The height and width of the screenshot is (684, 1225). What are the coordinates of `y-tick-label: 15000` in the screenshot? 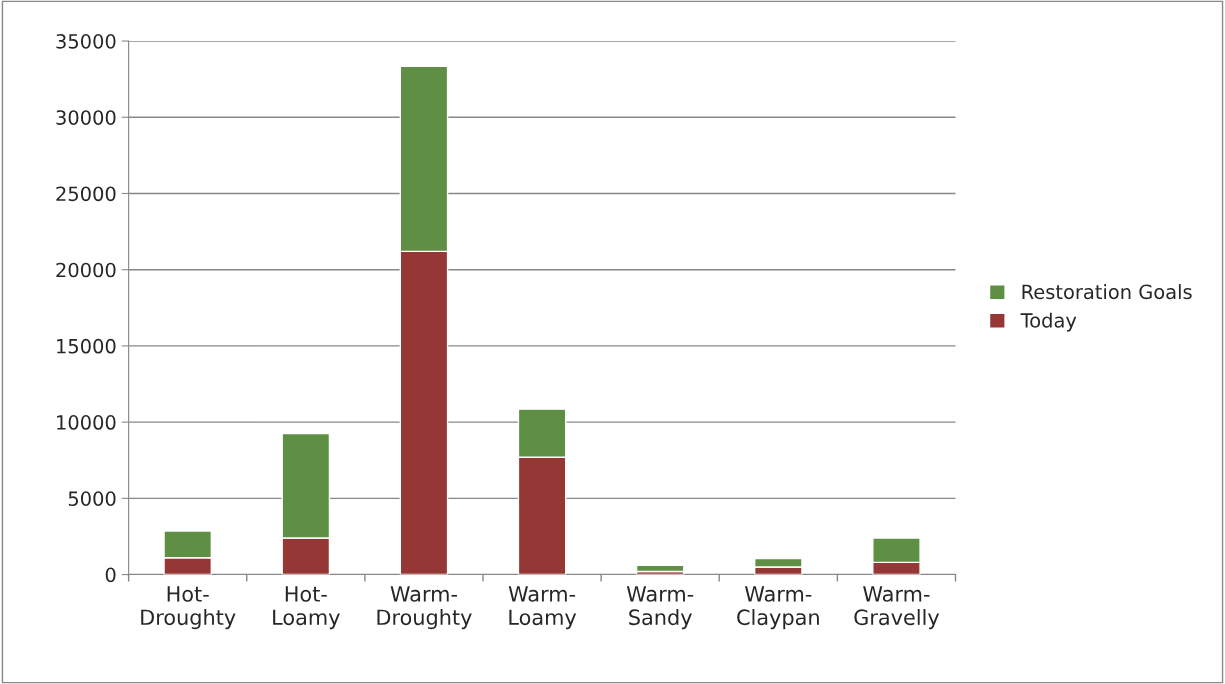 It's located at (86, 346).